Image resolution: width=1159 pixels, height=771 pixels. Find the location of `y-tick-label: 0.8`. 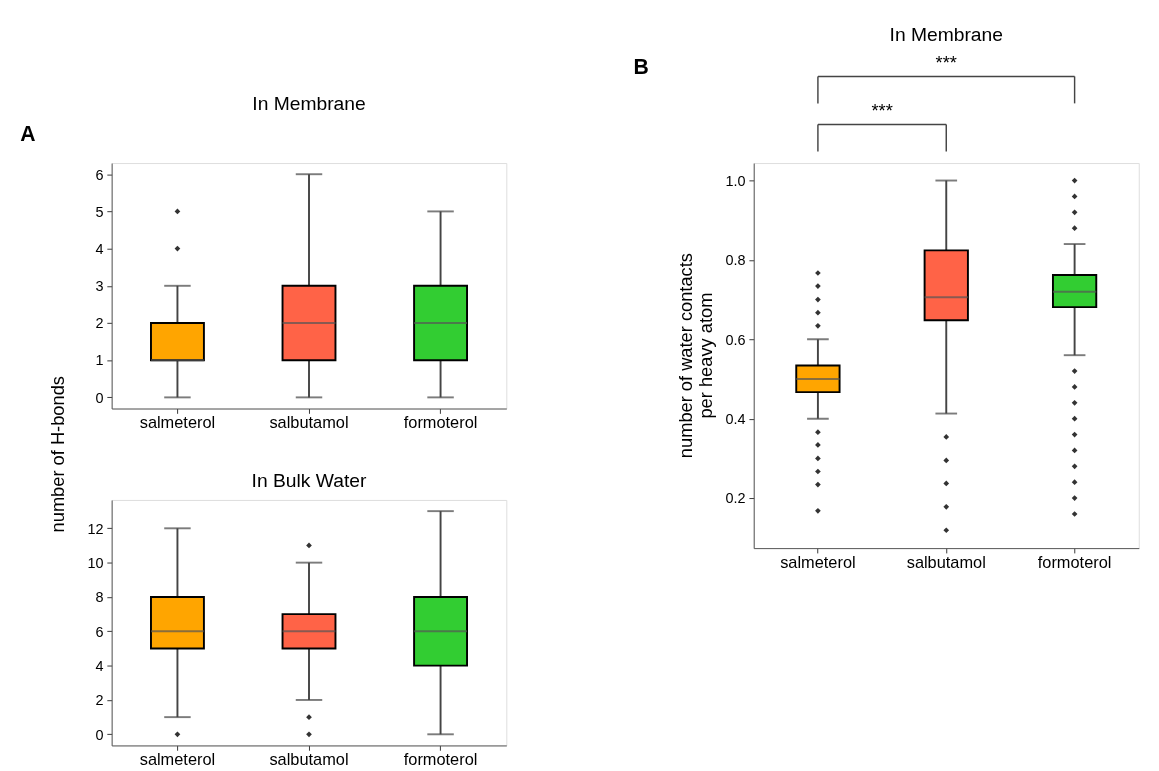

y-tick-label: 0.8 is located at coordinates (735, 260).